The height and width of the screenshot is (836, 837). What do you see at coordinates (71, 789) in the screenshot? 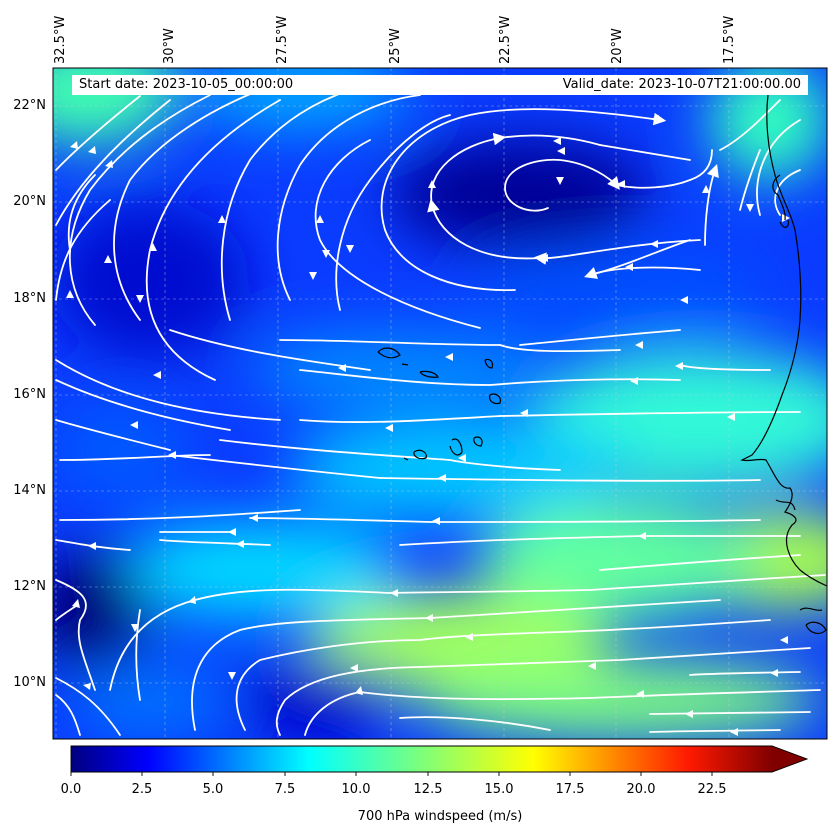
I see `colorbar-tick-label: 0.0` at bounding box center [71, 789].